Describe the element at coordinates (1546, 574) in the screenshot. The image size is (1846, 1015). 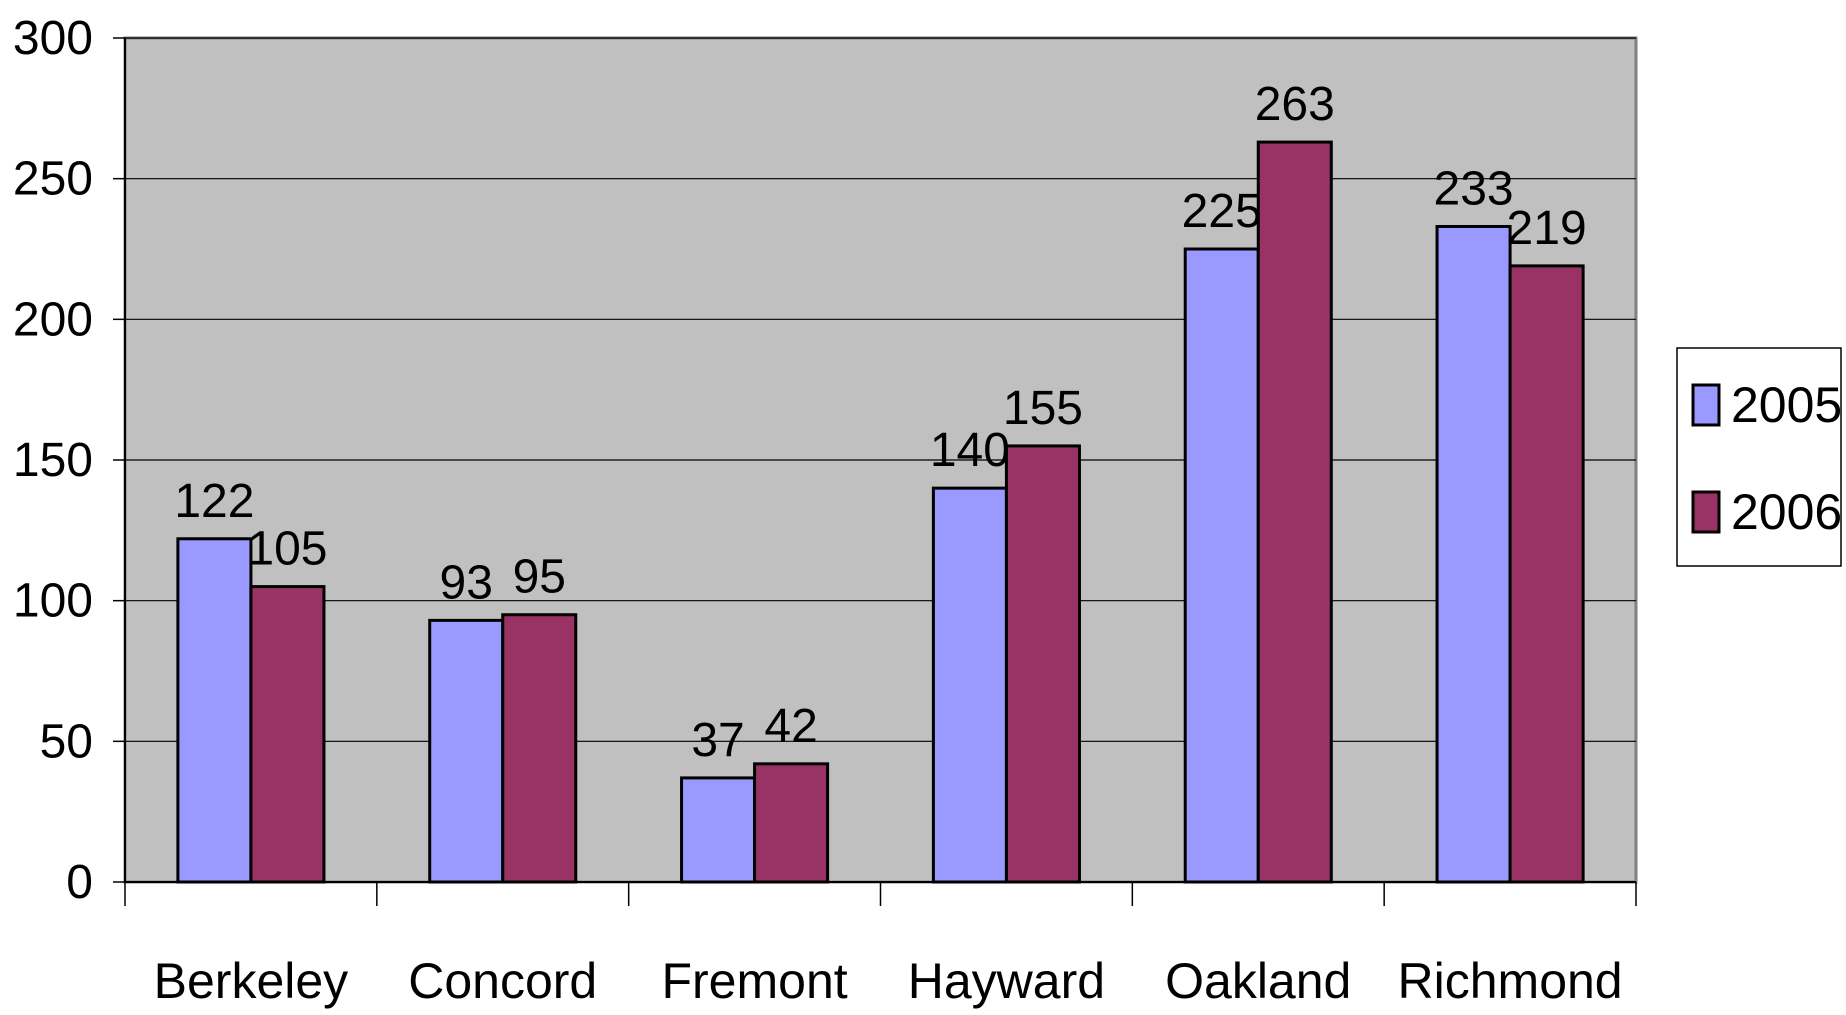
I see `bar-2006-richmond` at that location.